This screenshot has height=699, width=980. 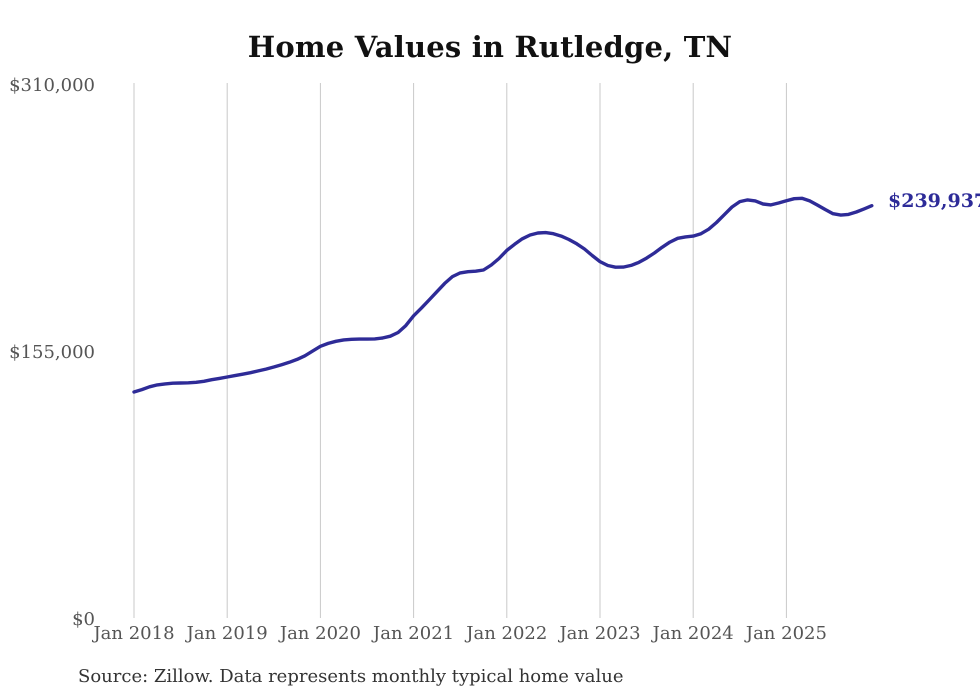 What do you see at coordinates (505, 633) in the screenshot?
I see `x-tick-label: Jan 2022` at bounding box center [505, 633].